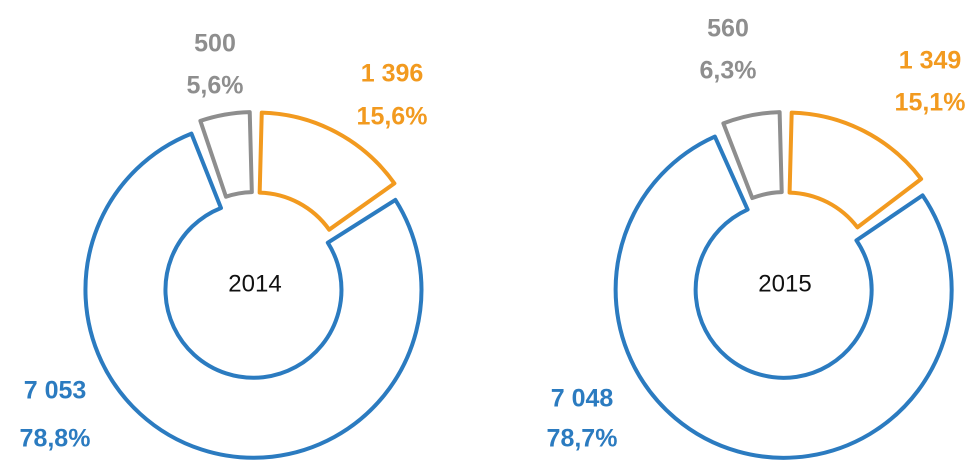  What do you see at coordinates (254, 283) in the screenshot?
I see `center-label: 2014` at bounding box center [254, 283].